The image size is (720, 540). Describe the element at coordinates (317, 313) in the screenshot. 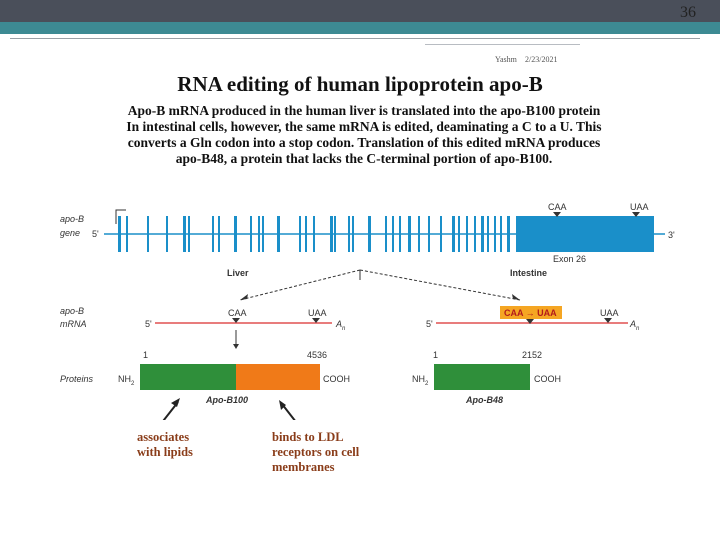

I see `liver-uaa-label: UAA` at that location.